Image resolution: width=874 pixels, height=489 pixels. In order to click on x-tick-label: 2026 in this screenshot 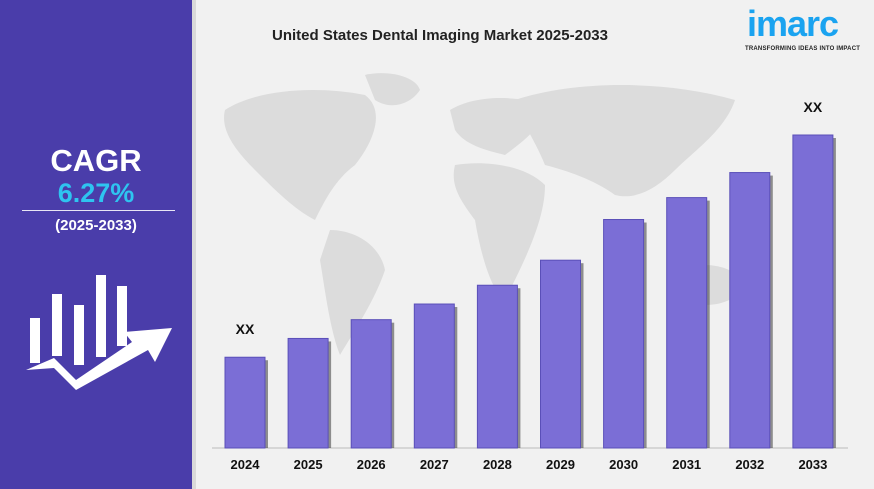, I will do `click(371, 464)`.